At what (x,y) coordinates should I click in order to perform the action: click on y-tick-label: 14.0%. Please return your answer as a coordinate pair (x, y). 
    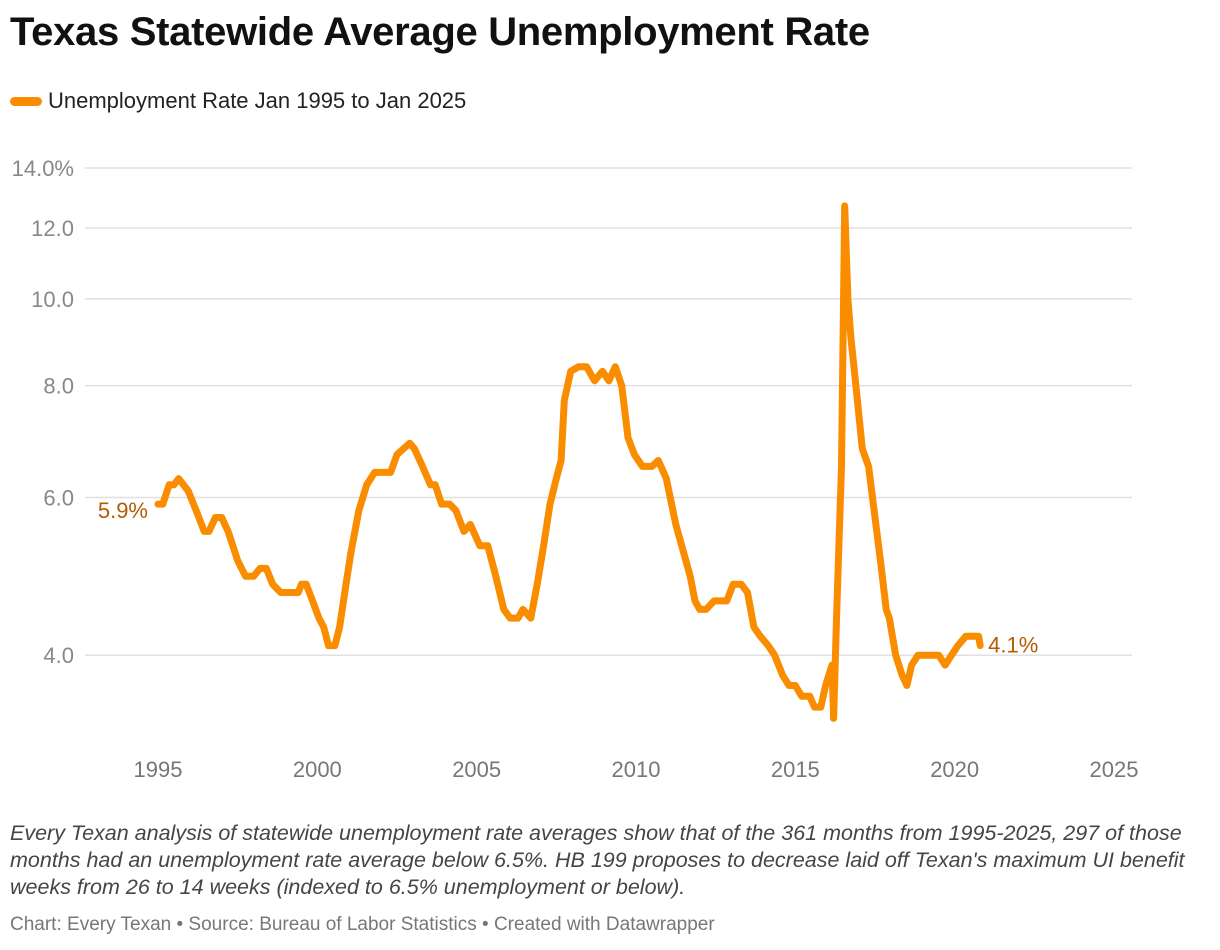
    Looking at the image, I should click on (43, 168).